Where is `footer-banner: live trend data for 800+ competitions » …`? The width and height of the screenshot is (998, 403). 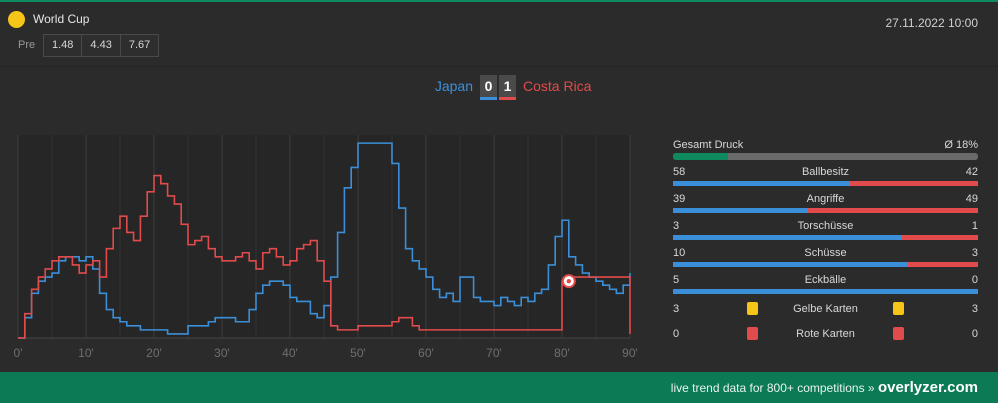 footer-banner: live trend data for 800+ competitions » … is located at coordinates (499, 387).